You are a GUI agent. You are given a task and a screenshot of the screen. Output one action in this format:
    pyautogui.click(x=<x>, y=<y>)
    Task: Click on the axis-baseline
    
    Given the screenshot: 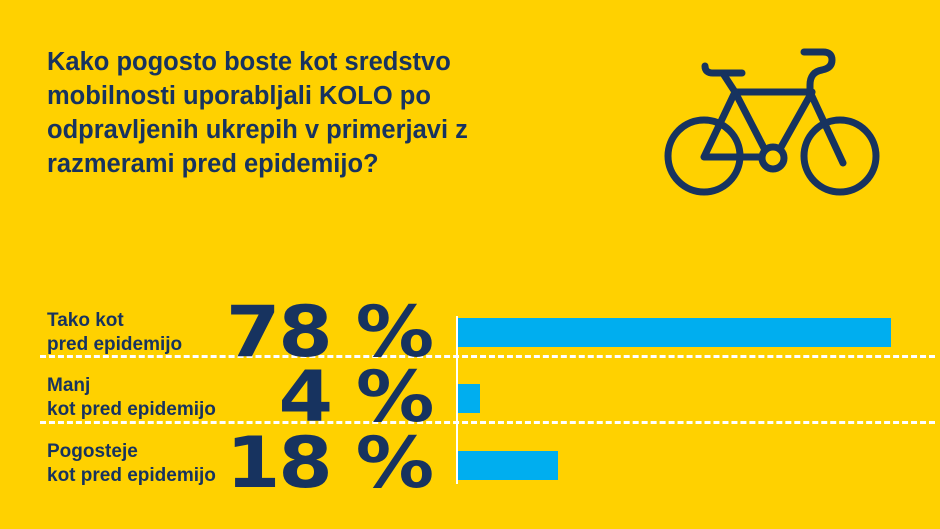 What is the action you would take?
    pyautogui.click(x=457, y=400)
    